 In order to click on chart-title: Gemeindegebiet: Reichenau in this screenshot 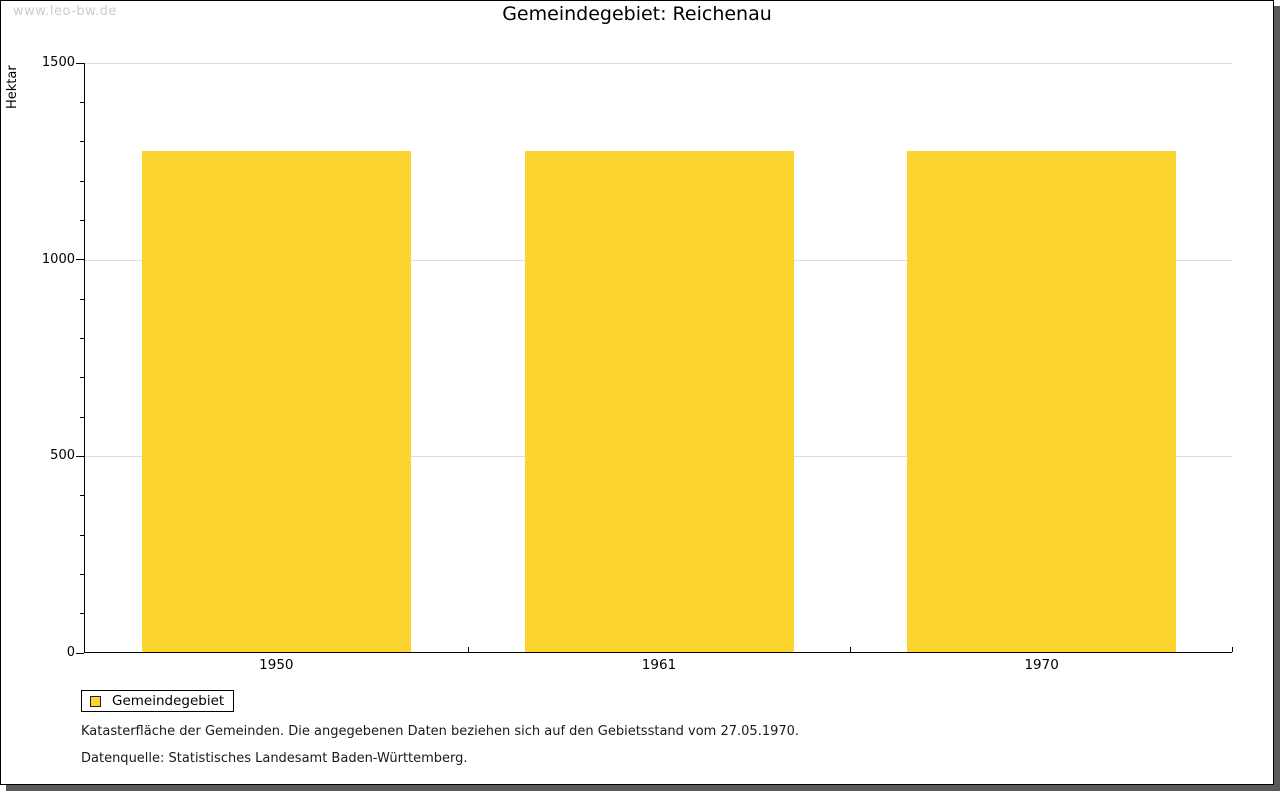, I will do `click(637, 14)`.